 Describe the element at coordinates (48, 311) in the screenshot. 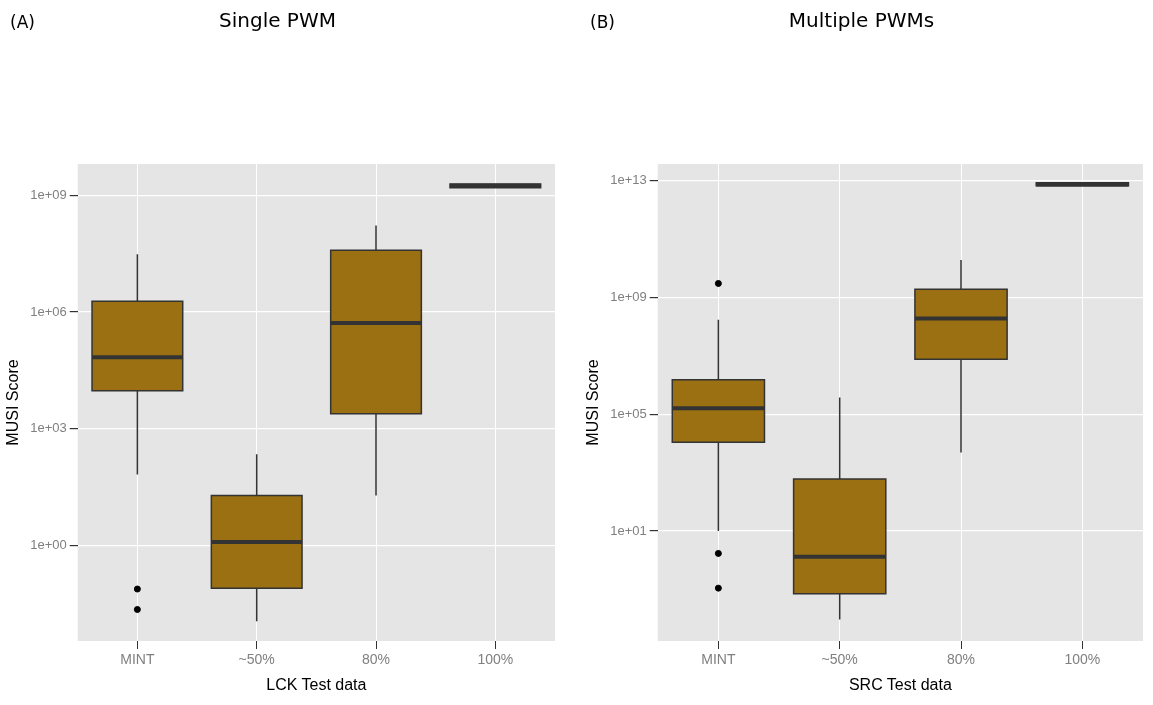

I see `y-tick-label: 1e+06` at that location.